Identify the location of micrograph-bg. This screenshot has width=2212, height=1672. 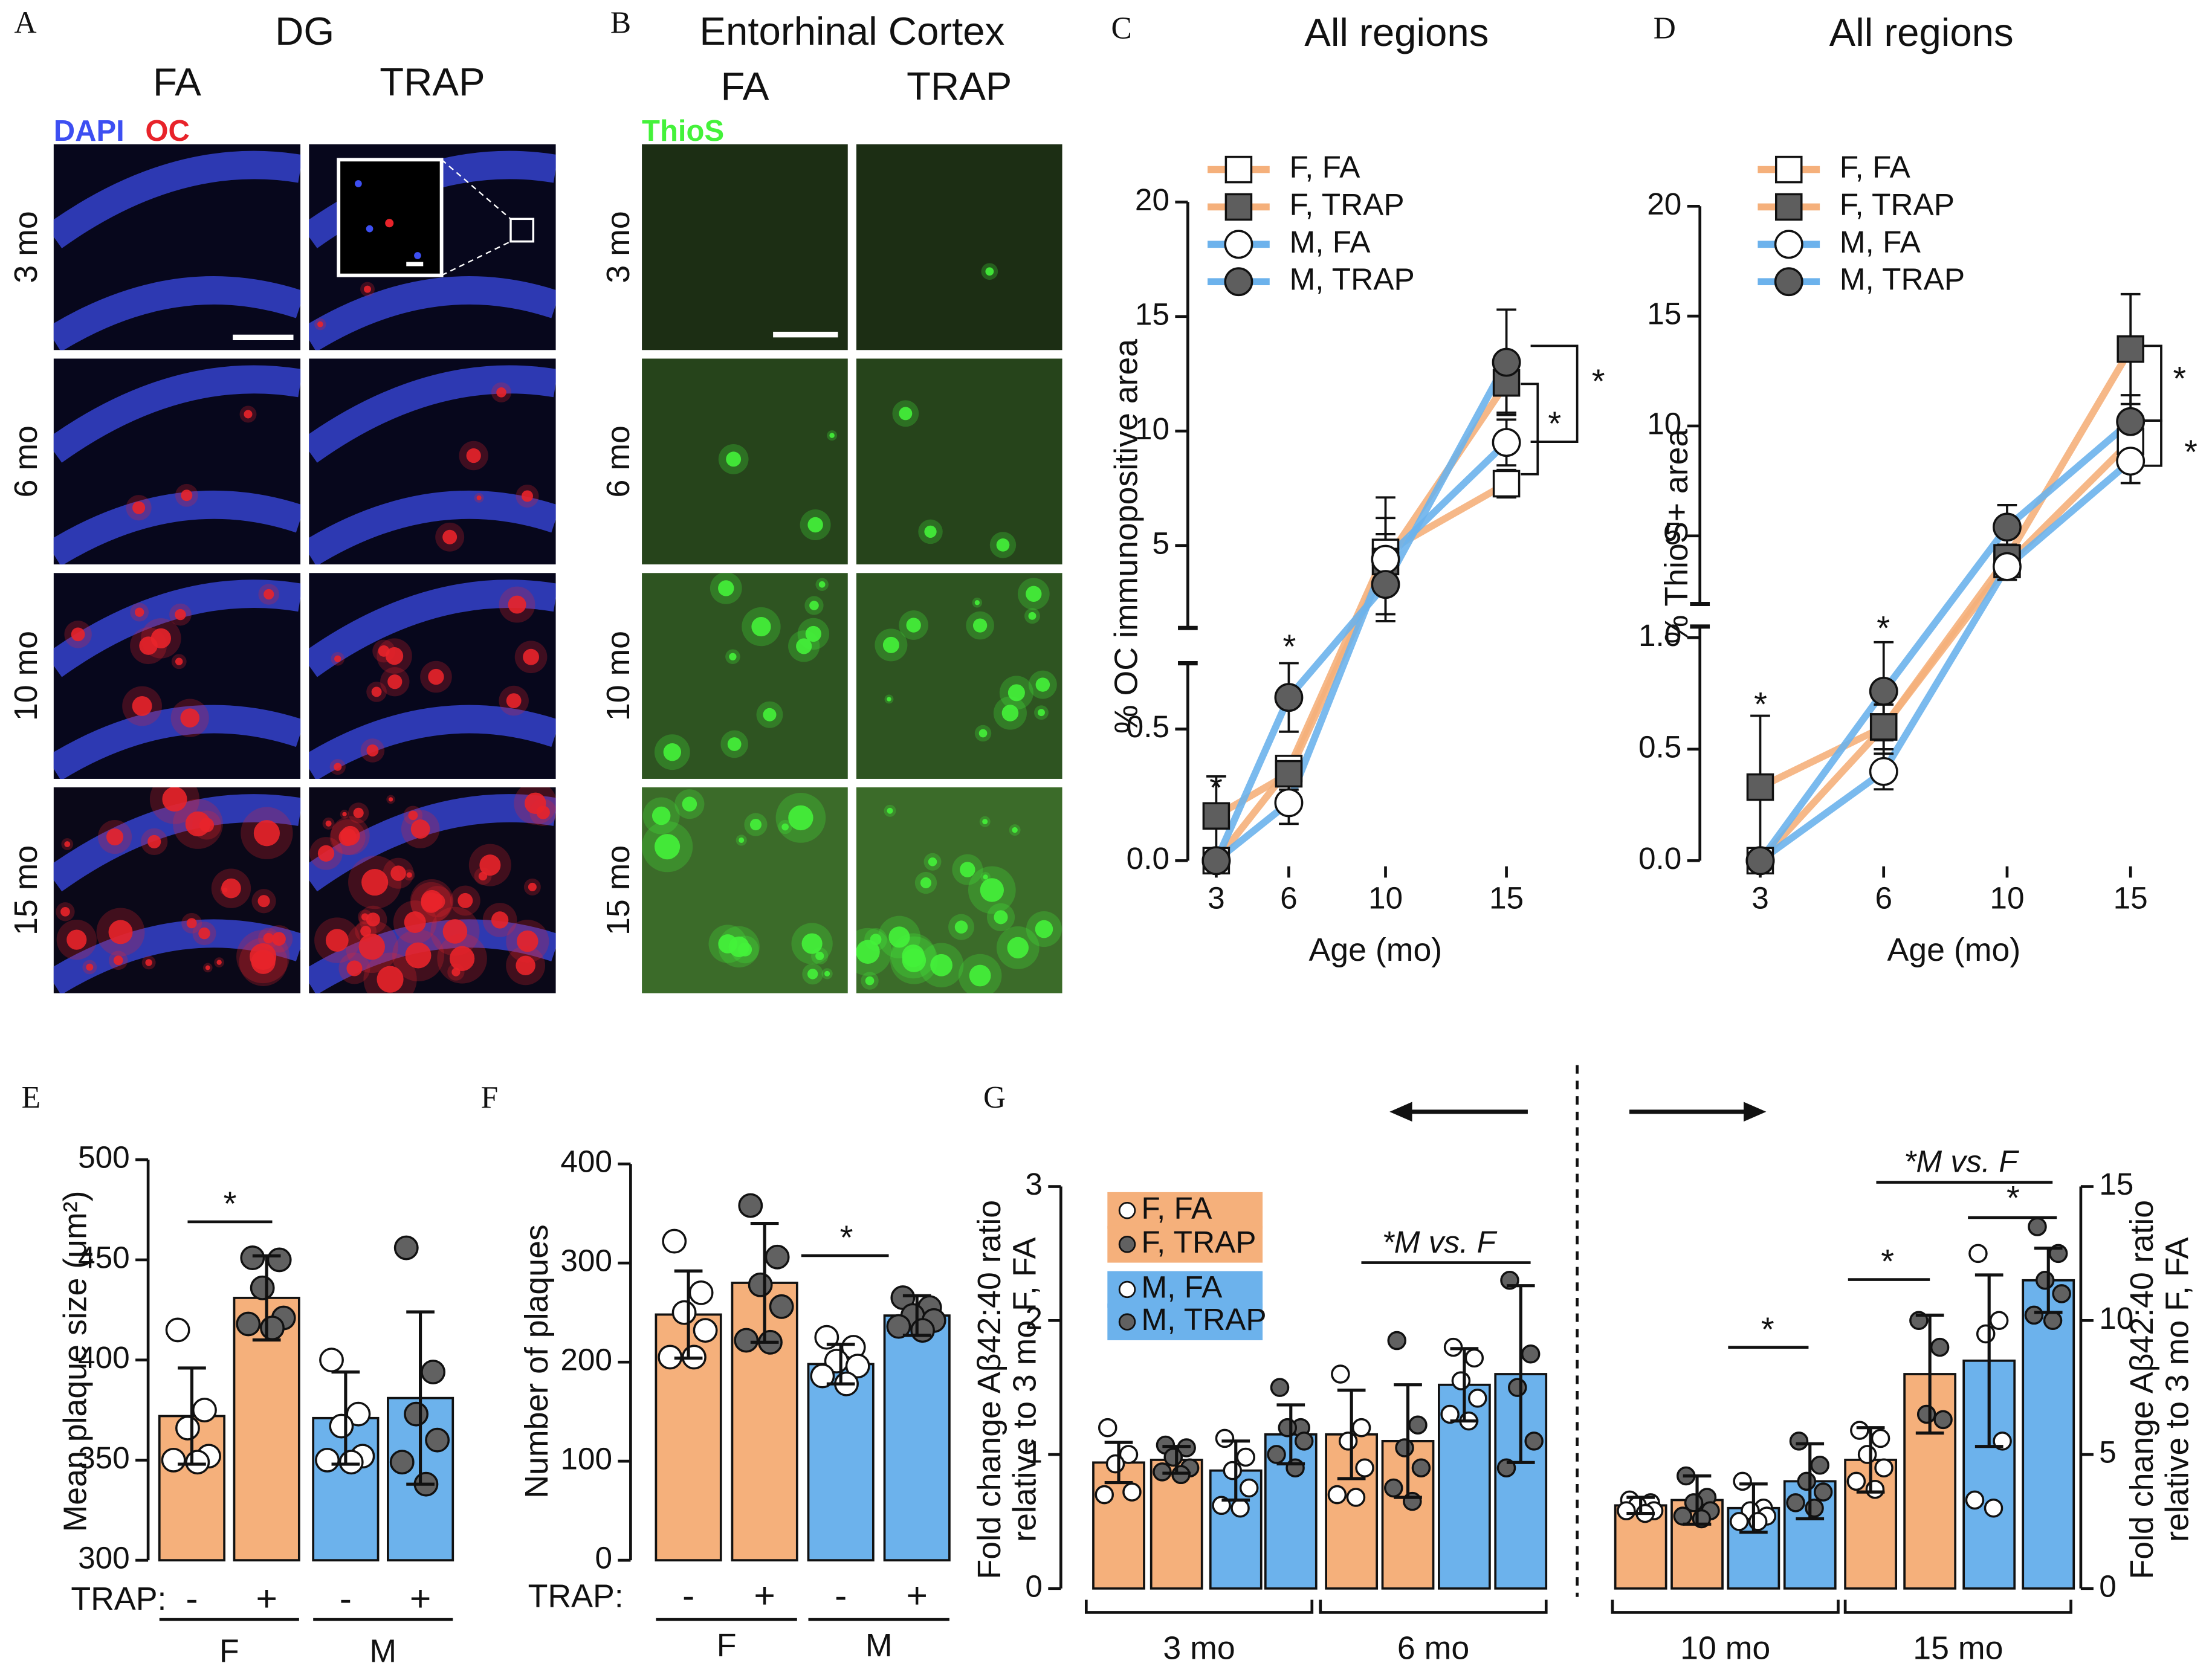
(959, 461).